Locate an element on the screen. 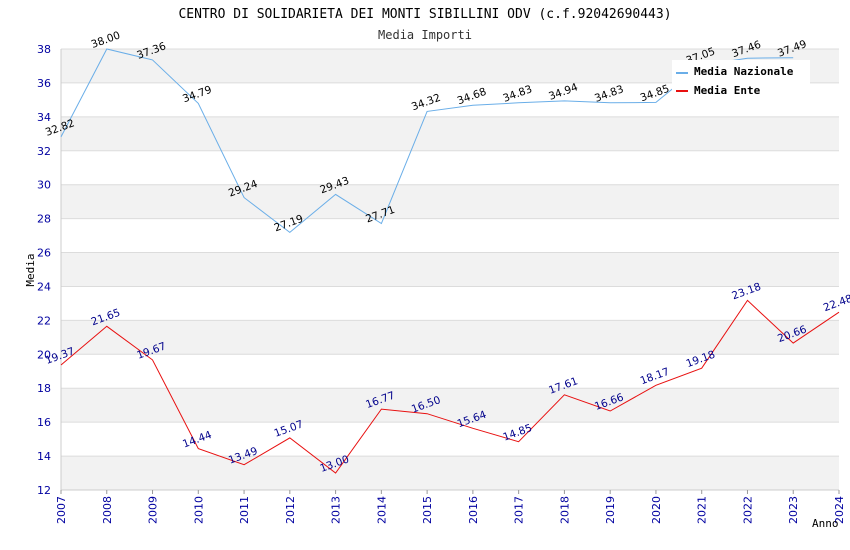 The height and width of the screenshot is (550, 850). y-tick-label: 18 is located at coordinates (44, 388).